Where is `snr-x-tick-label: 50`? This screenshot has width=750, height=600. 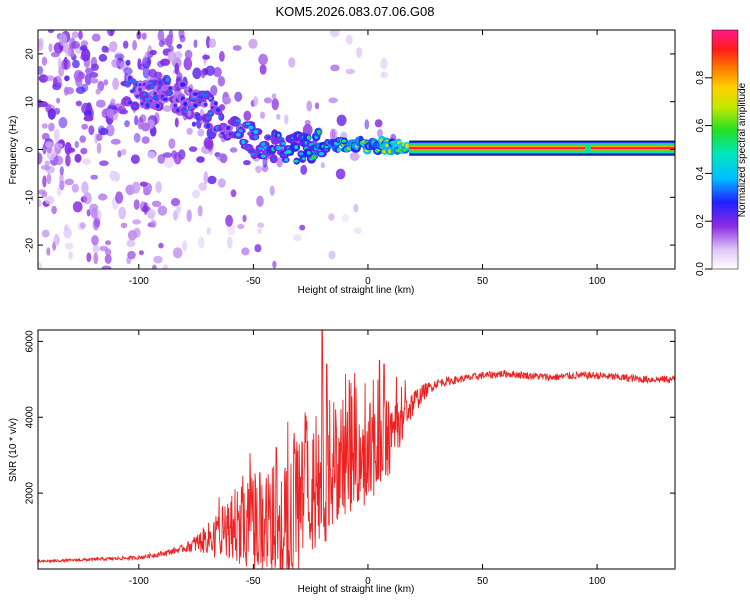
snr-x-tick-label: 50 is located at coordinates (483, 581).